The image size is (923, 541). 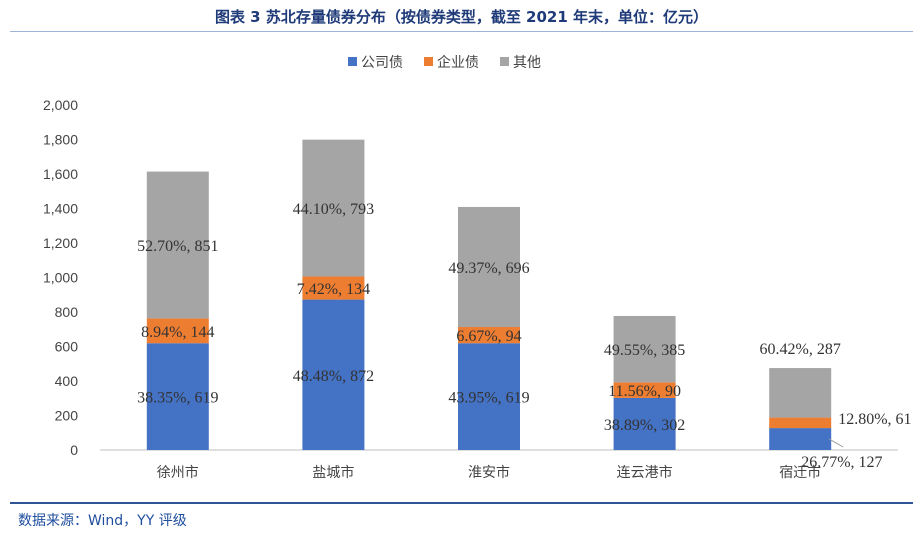 What do you see at coordinates (60, 174) in the screenshot?
I see `y-tick-label: 1,600` at bounding box center [60, 174].